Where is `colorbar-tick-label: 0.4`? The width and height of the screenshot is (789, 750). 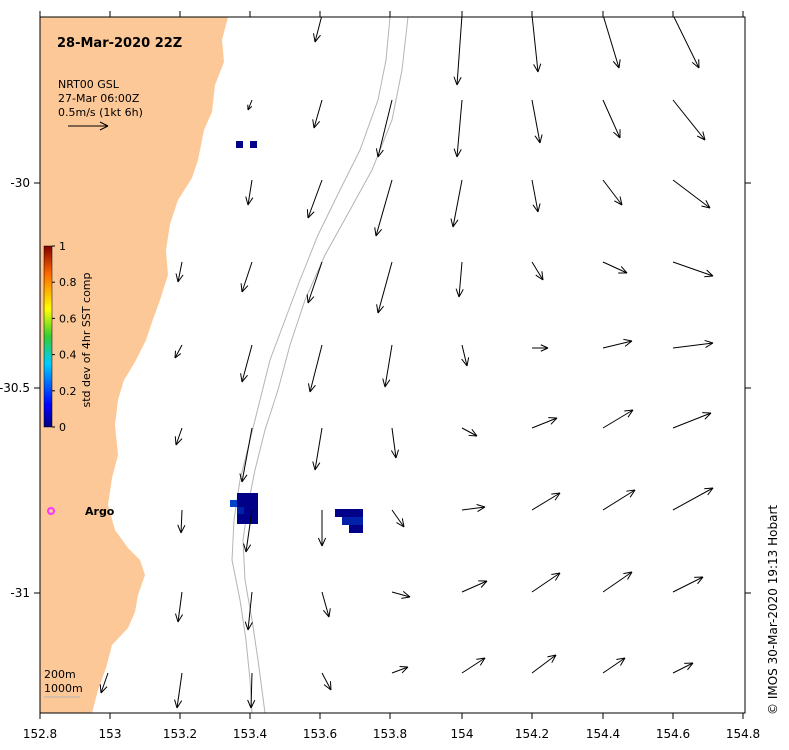
colorbar-tick-label: 0.4 is located at coordinates (68, 355).